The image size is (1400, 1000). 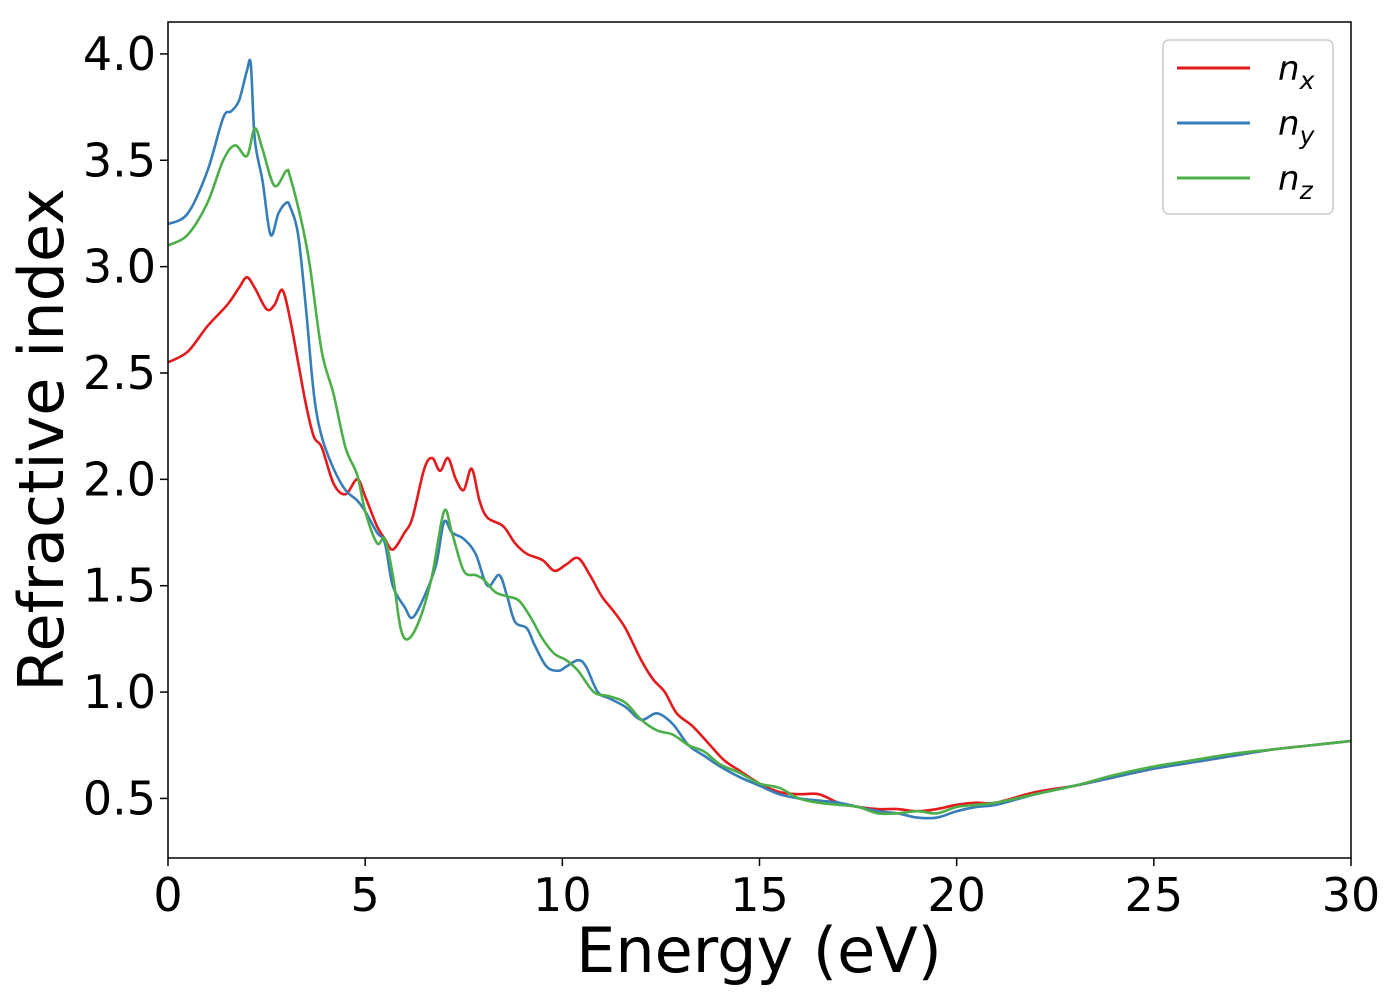 I want to click on legend-entry-x: nx, so click(x=1246, y=72).